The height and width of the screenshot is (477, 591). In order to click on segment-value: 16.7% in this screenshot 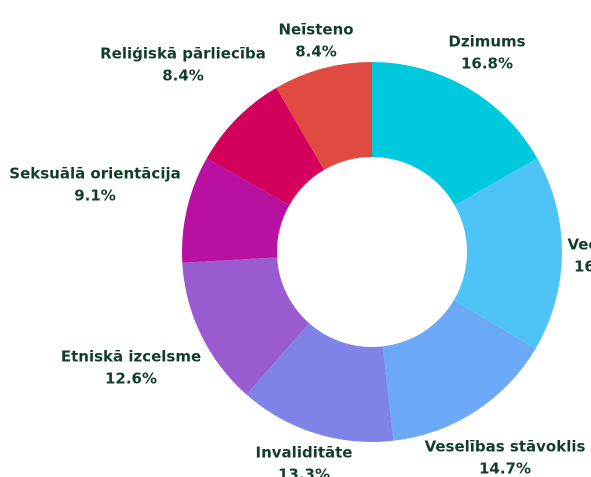, I will do `click(582, 267)`.